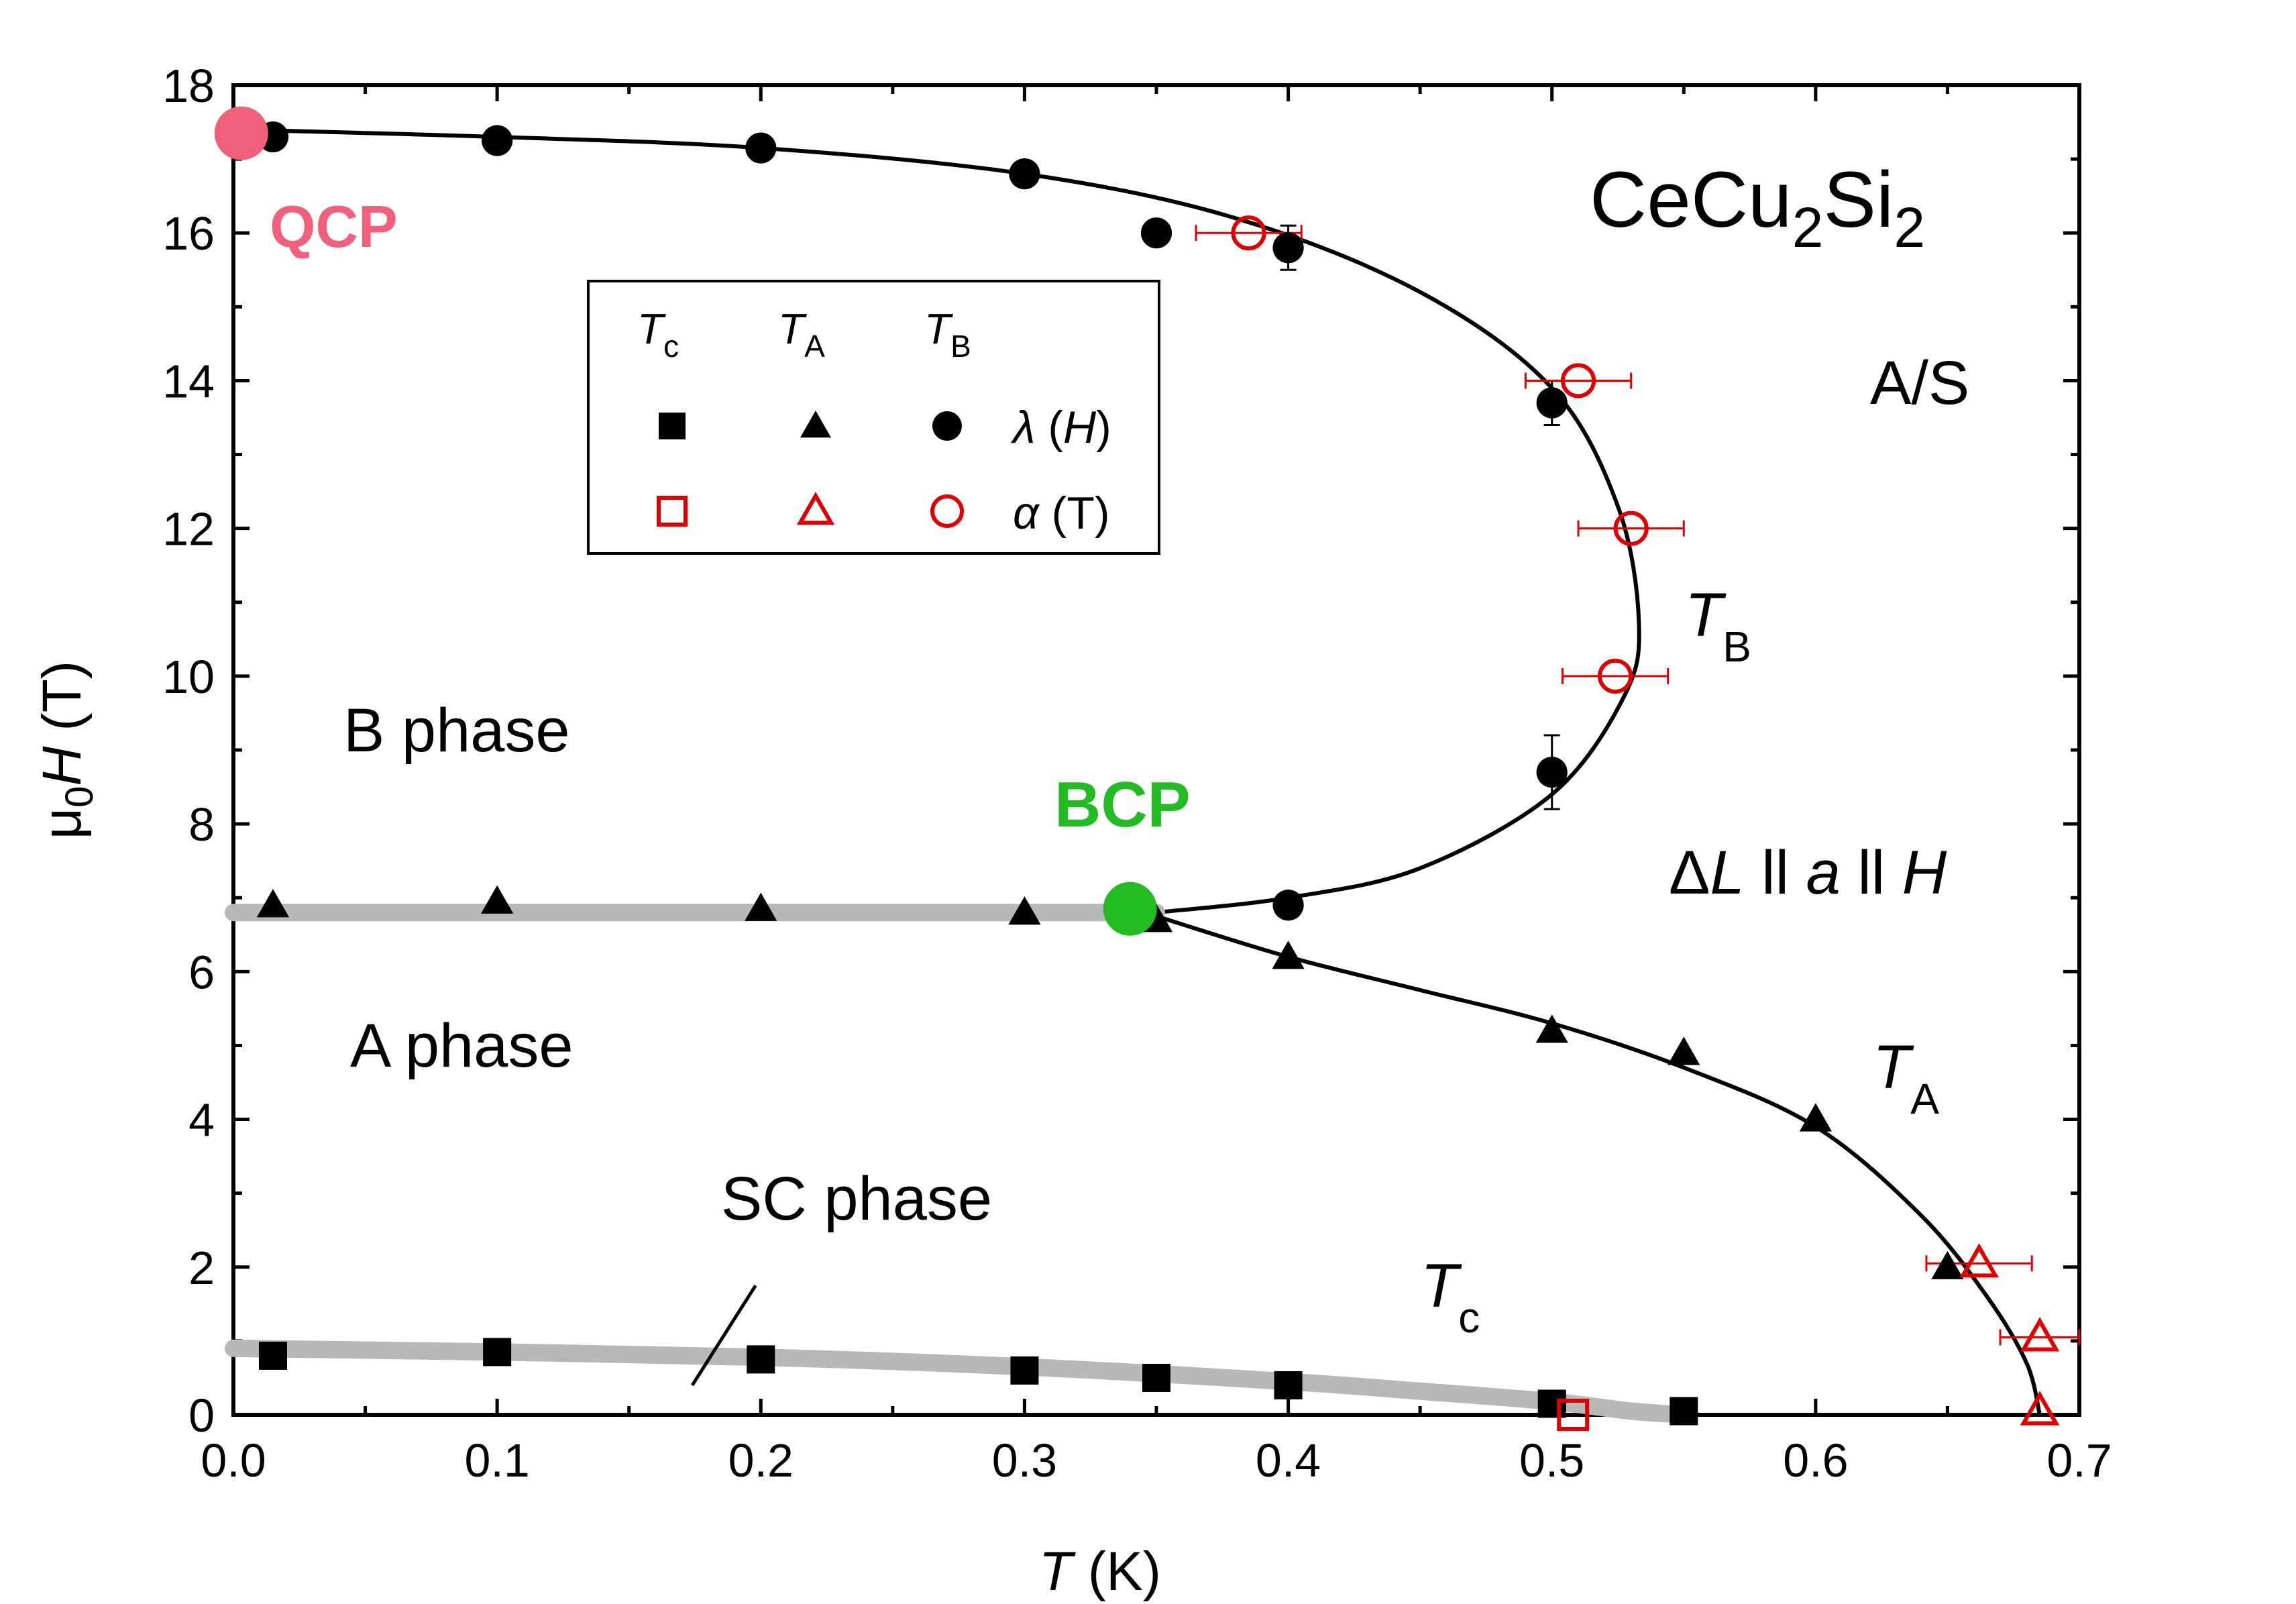  I want to click on x-axis-title: T (K), so click(1100, 1572).